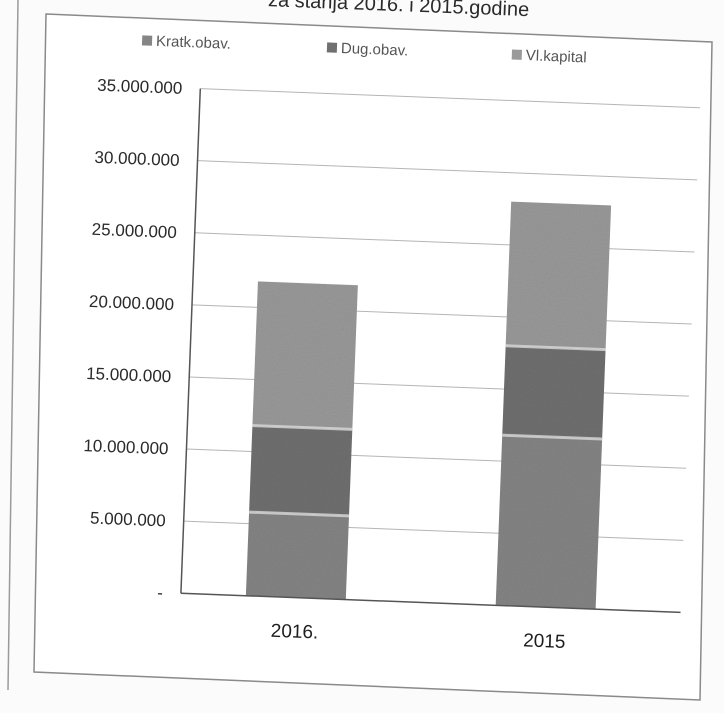  Describe the element at coordinates (137, 159) in the screenshot. I see `y-tick-label: 30.000.000` at that location.